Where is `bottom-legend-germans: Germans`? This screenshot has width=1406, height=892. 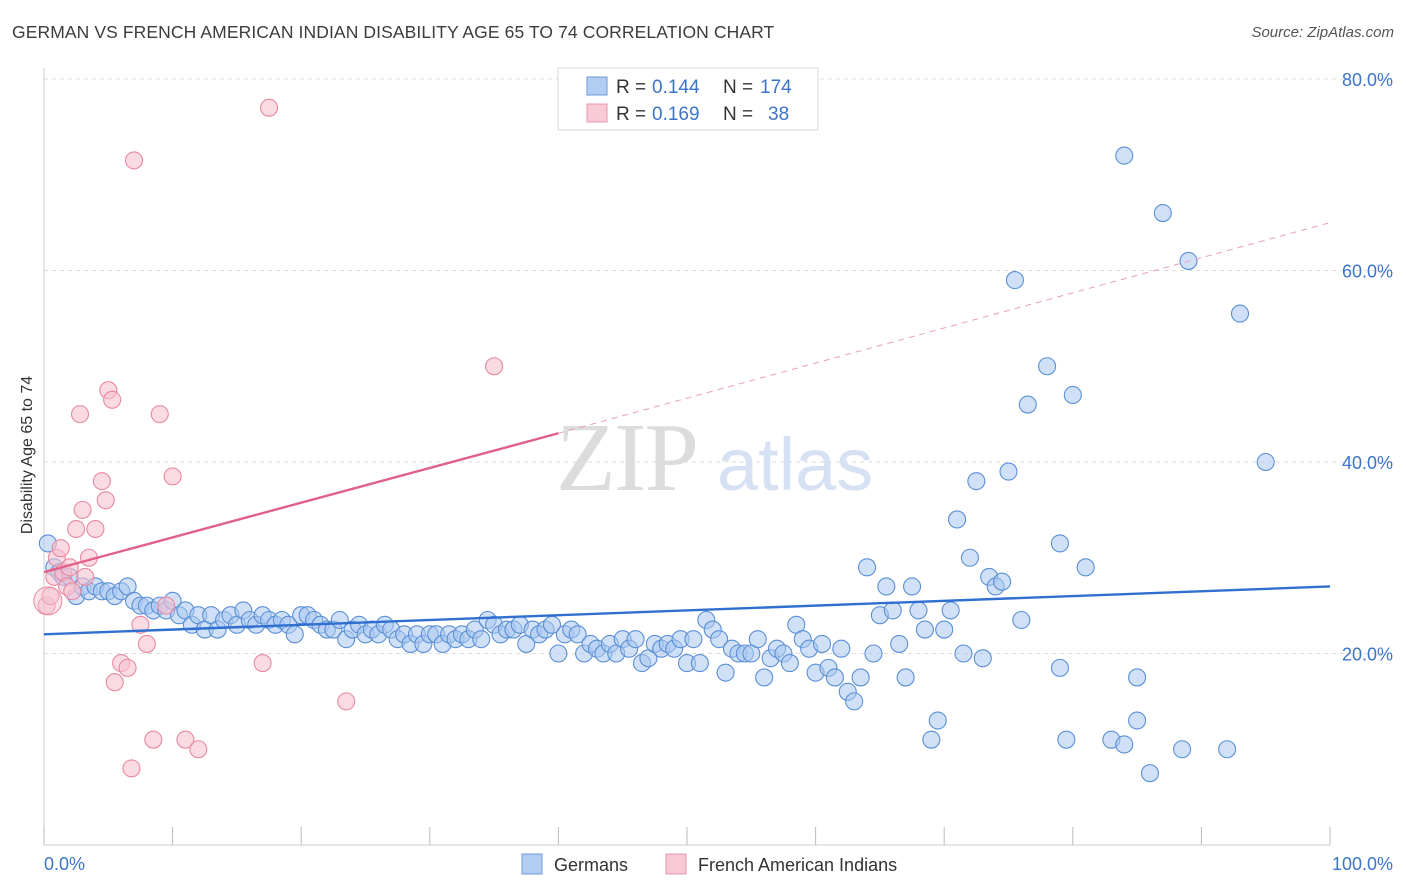
bottom-legend-germans: Germans is located at coordinates (591, 865).